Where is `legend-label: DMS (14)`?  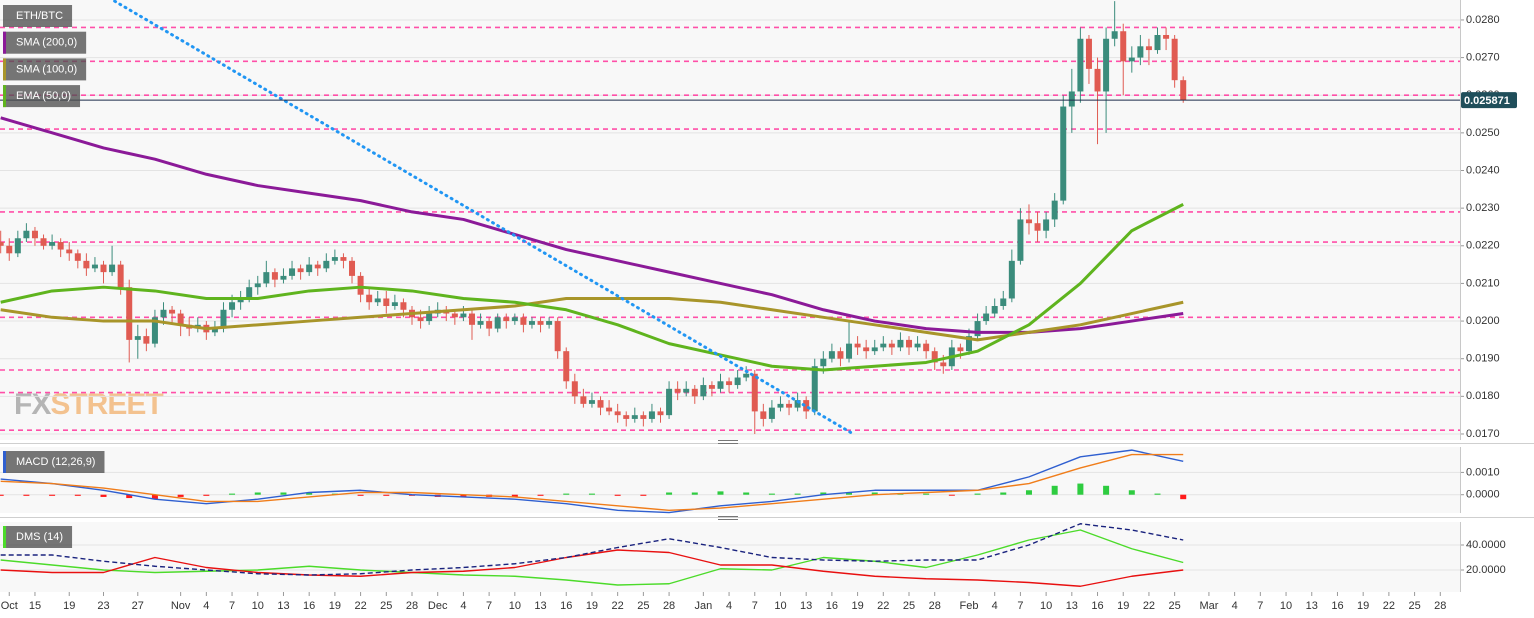
legend-label: DMS (14) is located at coordinates (39, 537).